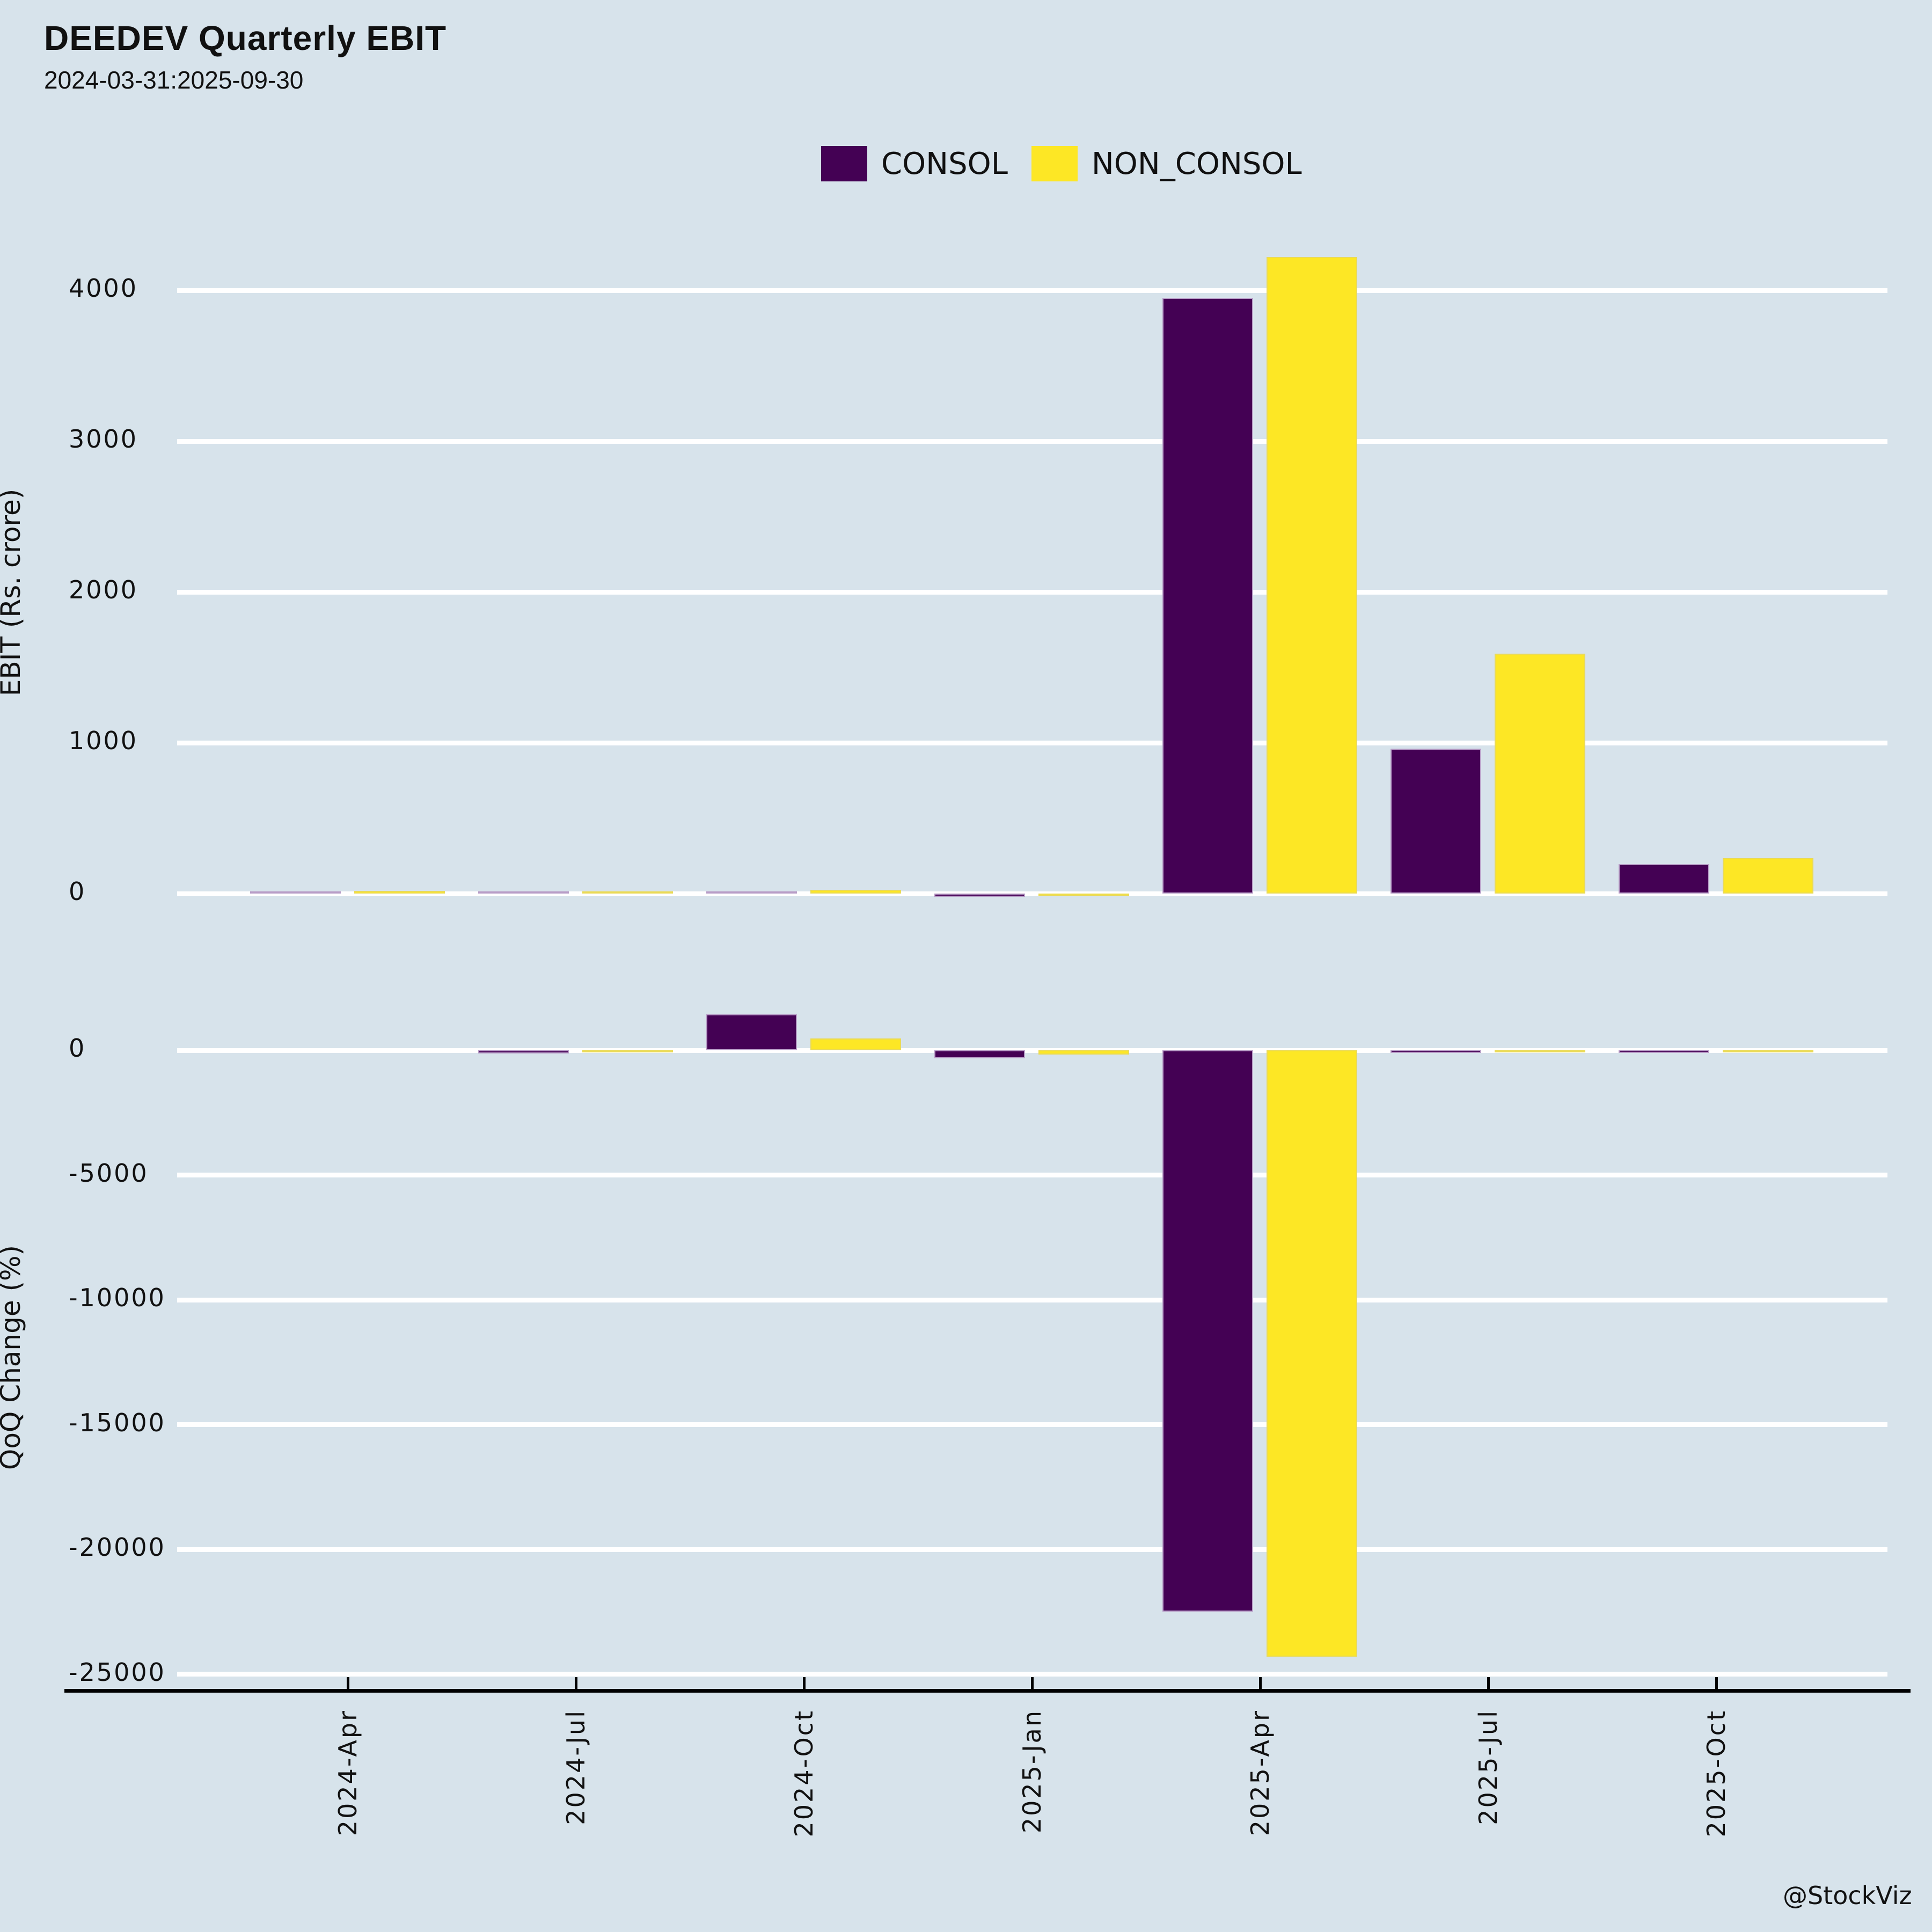 The width and height of the screenshot is (1932, 1932). What do you see at coordinates (245, 38) in the screenshot?
I see `chart-title: DEEDEV Quarterly EBIT` at bounding box center [245, 38].